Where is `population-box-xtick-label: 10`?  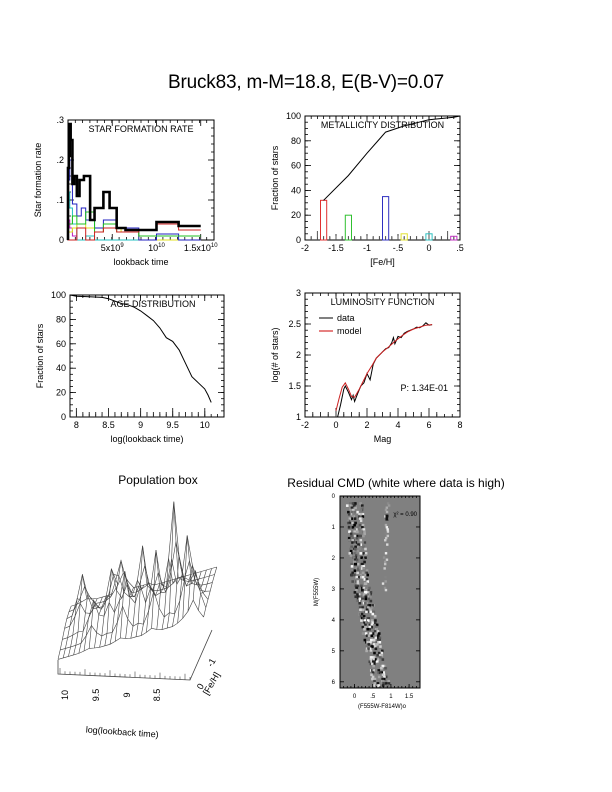
population-box-xtick-label: 10 is located at coordinates (65, 695).